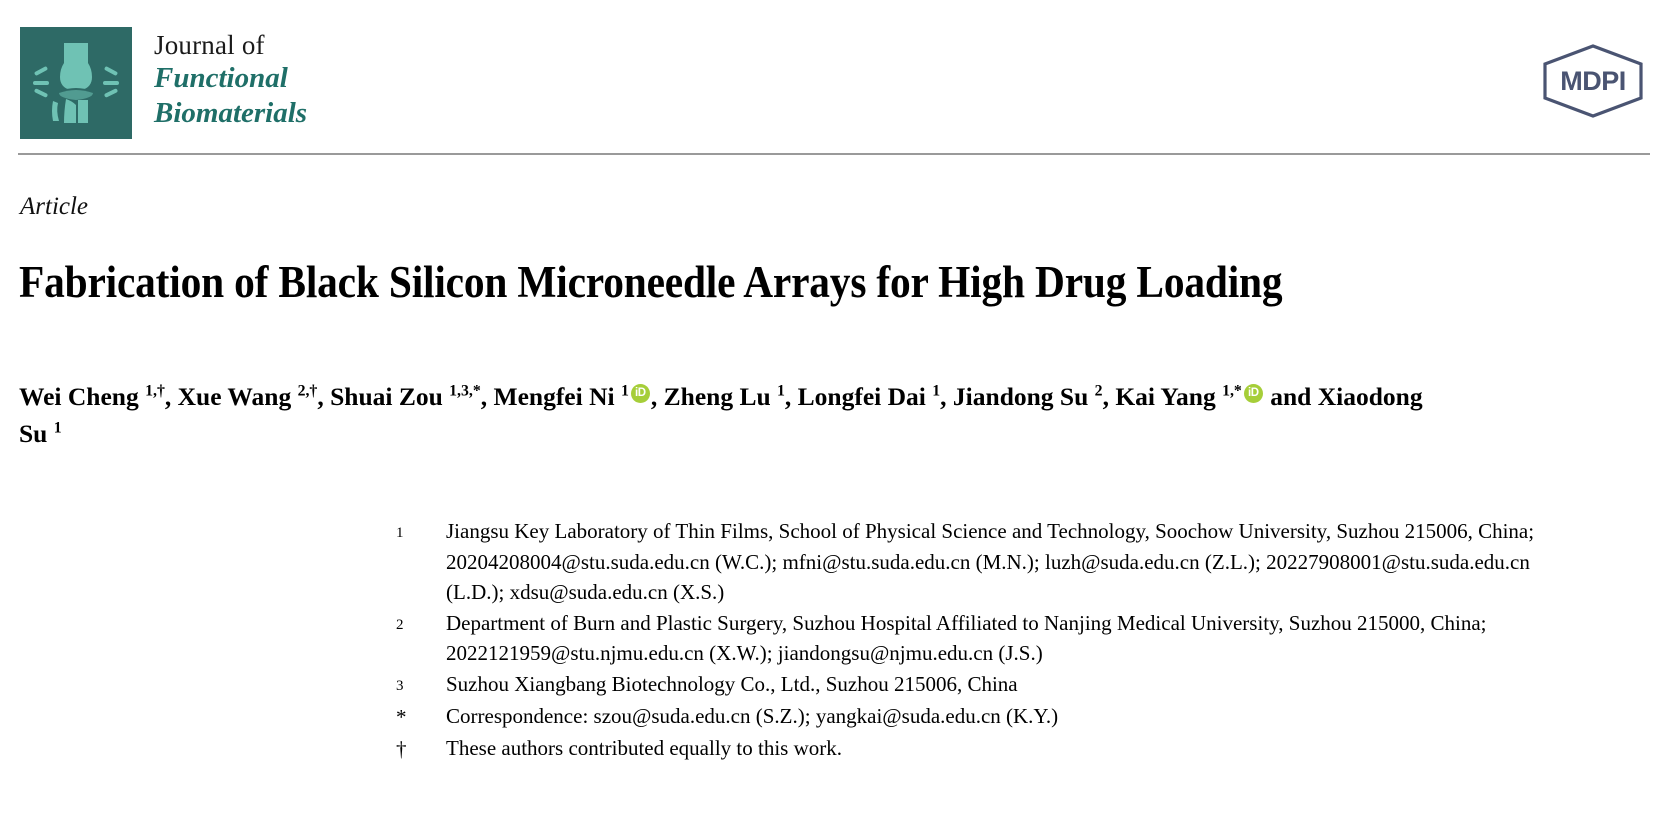  I want to click on journal-logo, so click(76, 83).